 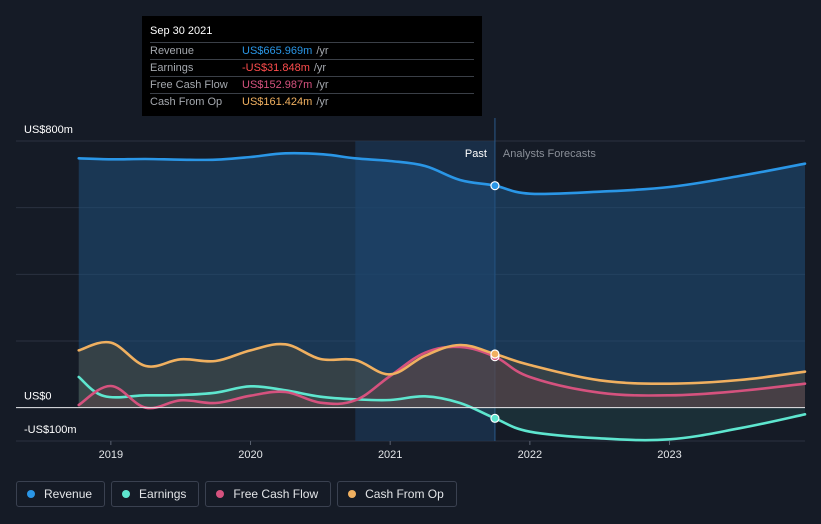 What do you see at coordinates (111, 455) in the screenshot?
I see `x-tick-label: 2019` at bounding box center [111, 455].